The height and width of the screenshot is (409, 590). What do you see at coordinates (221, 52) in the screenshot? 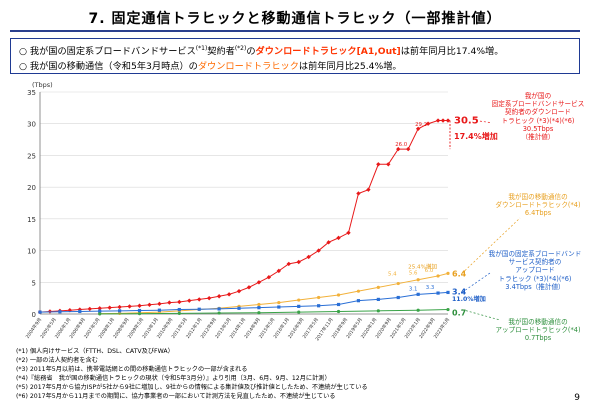
I see `summary-line1-mid: 契約者` at bounding box center [221, 52].